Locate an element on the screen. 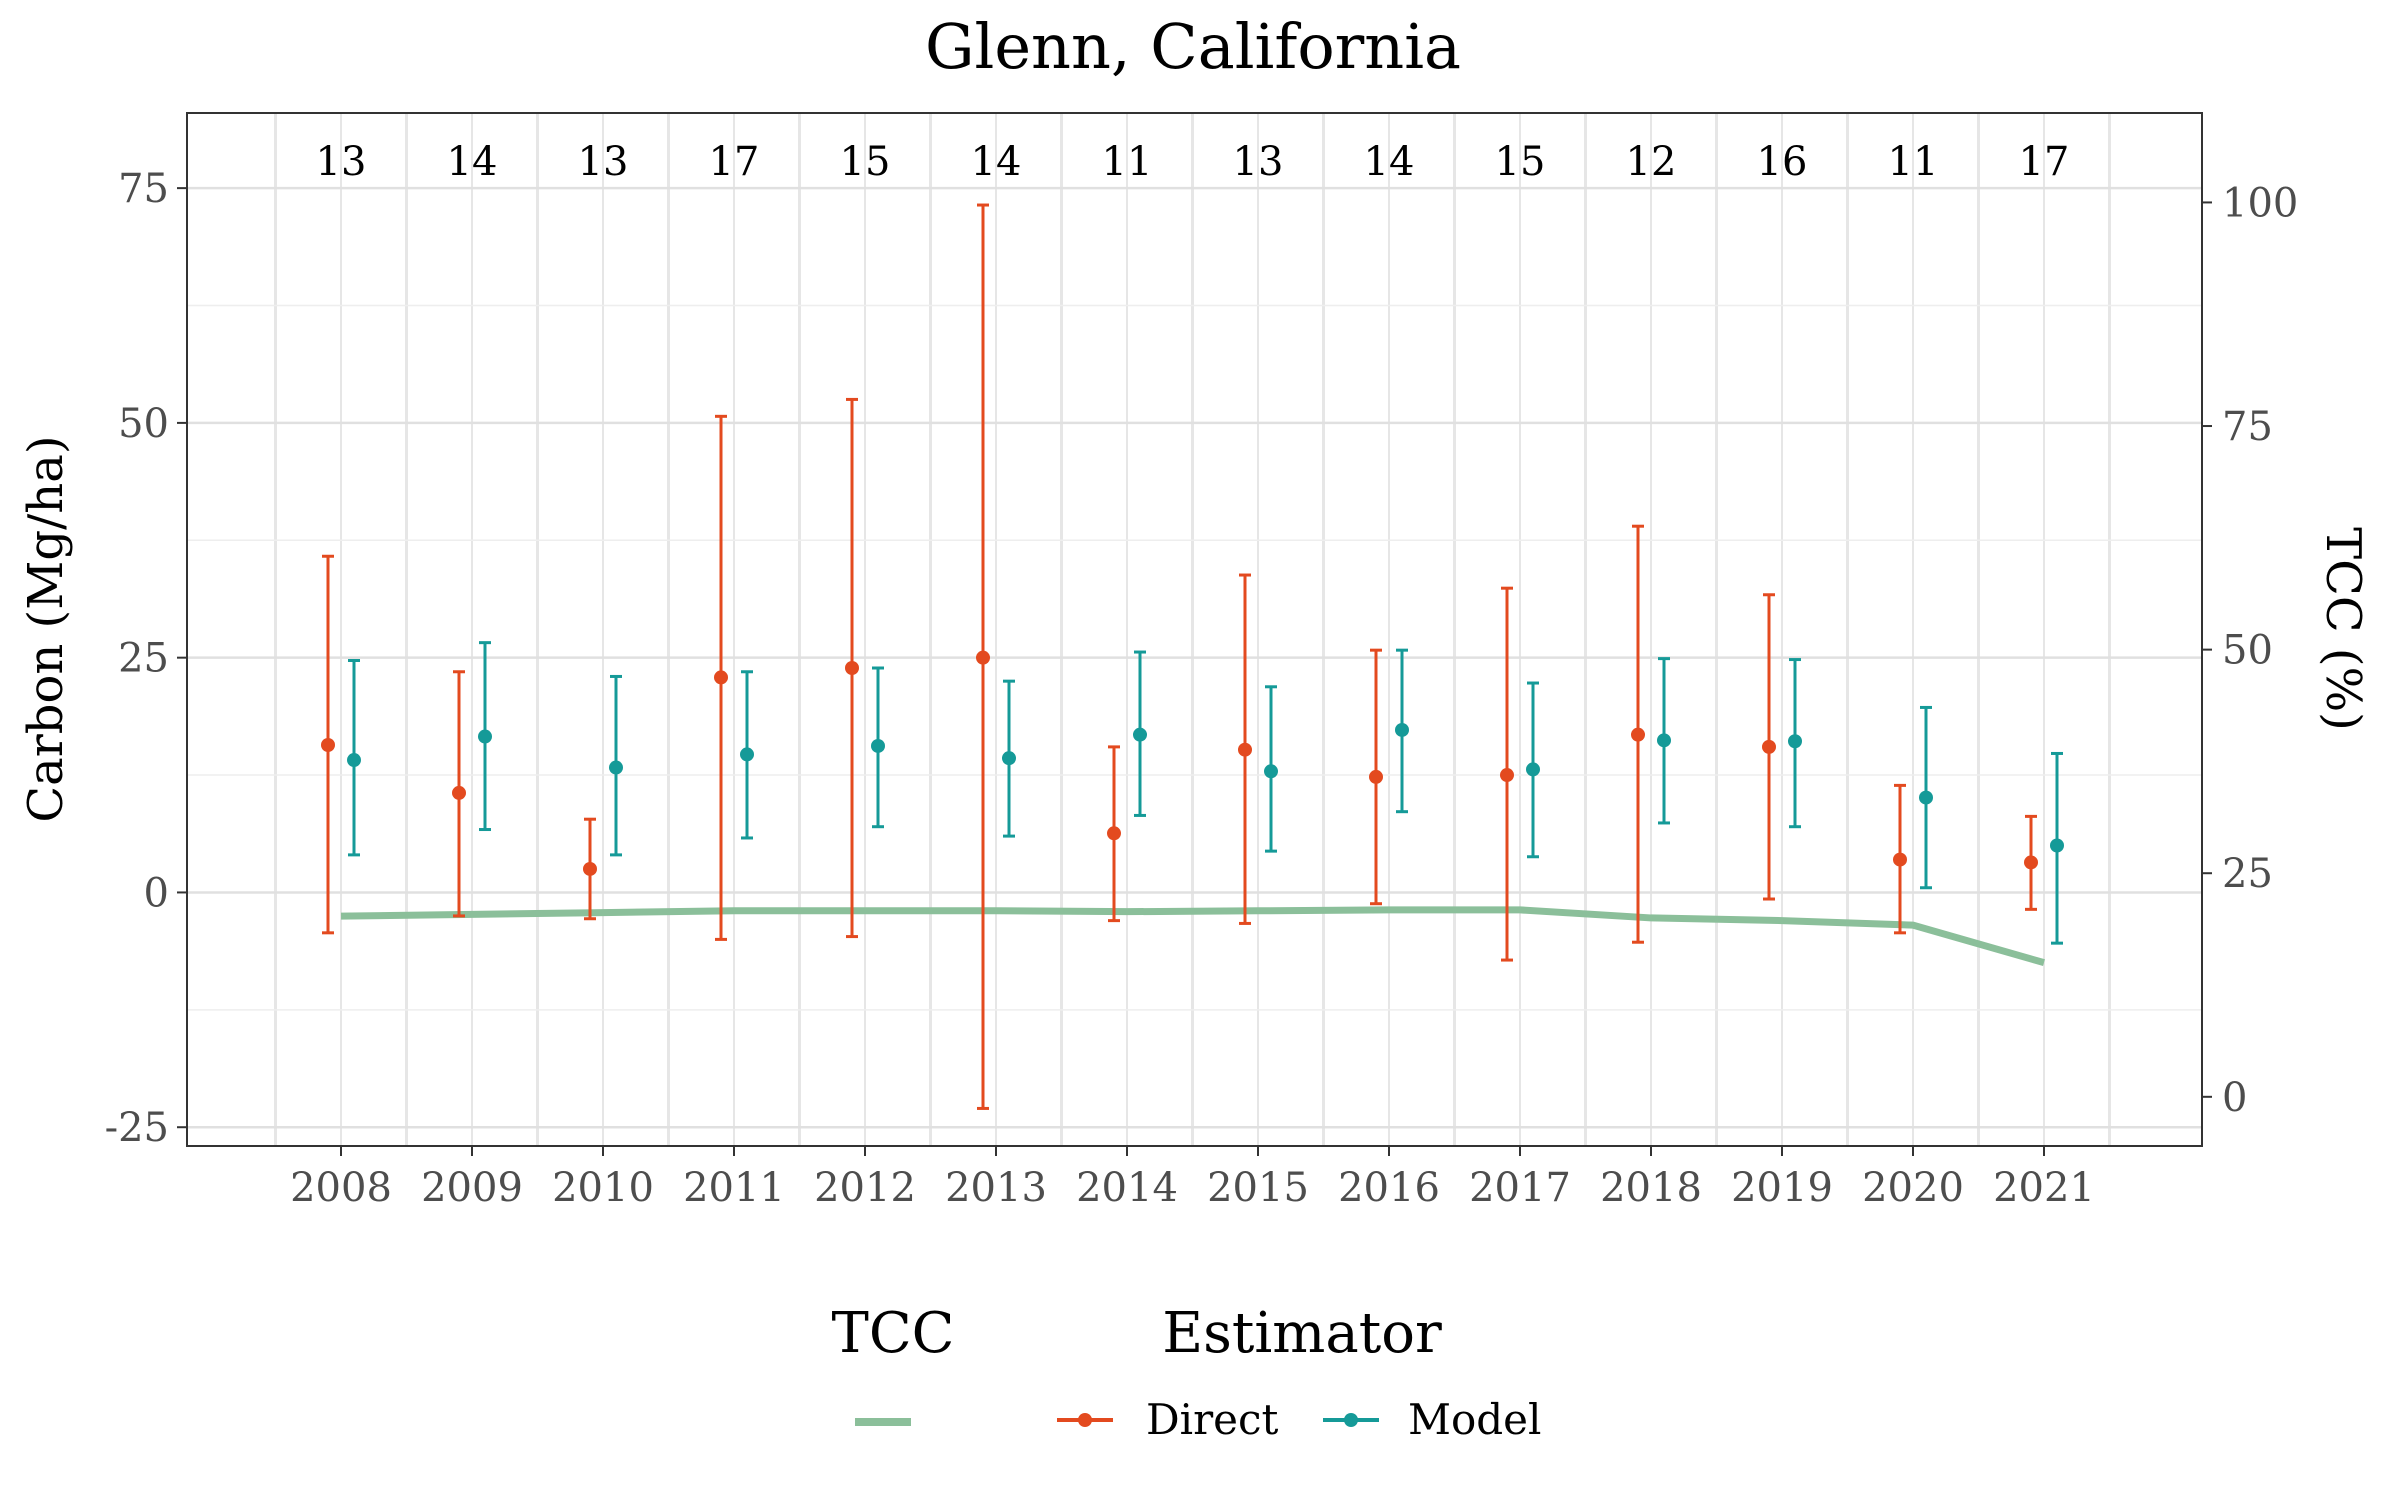  x-tick-label: 2011 is located at coordinates (734, 1188).